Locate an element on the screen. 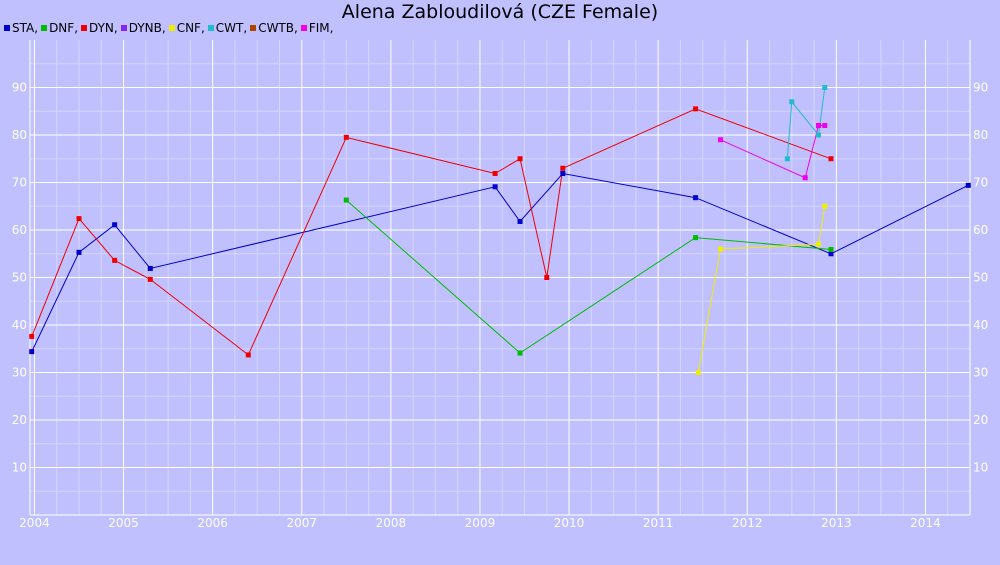  y-tick-label-right: 80 is located at coordinates (980, 135).